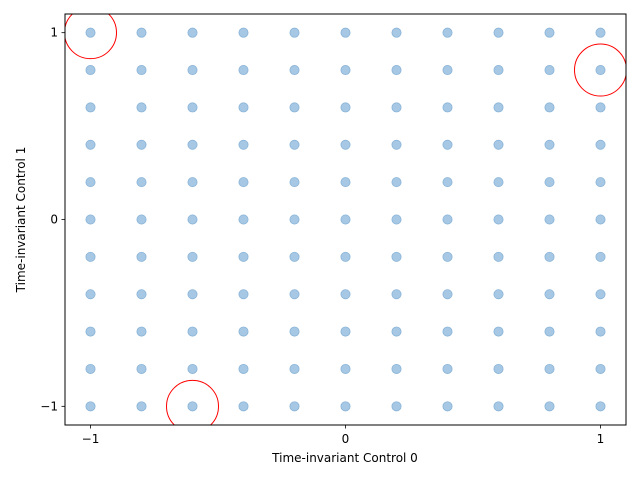 The image size is (640, 480). I want to click on x-tick-label: 1, so click(601, 439).